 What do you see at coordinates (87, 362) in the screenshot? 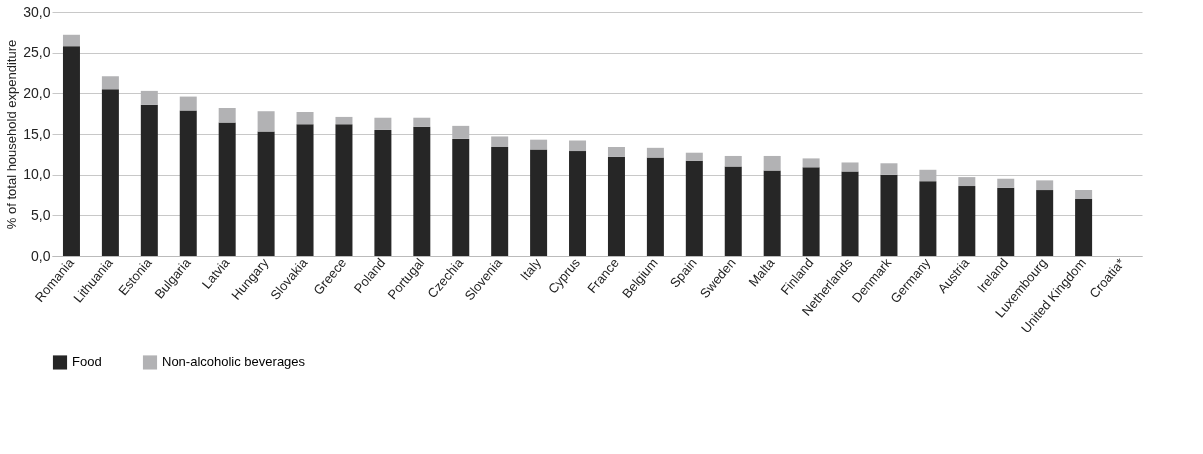
I see `legend-label: Food` at bounding box center [87, 362].